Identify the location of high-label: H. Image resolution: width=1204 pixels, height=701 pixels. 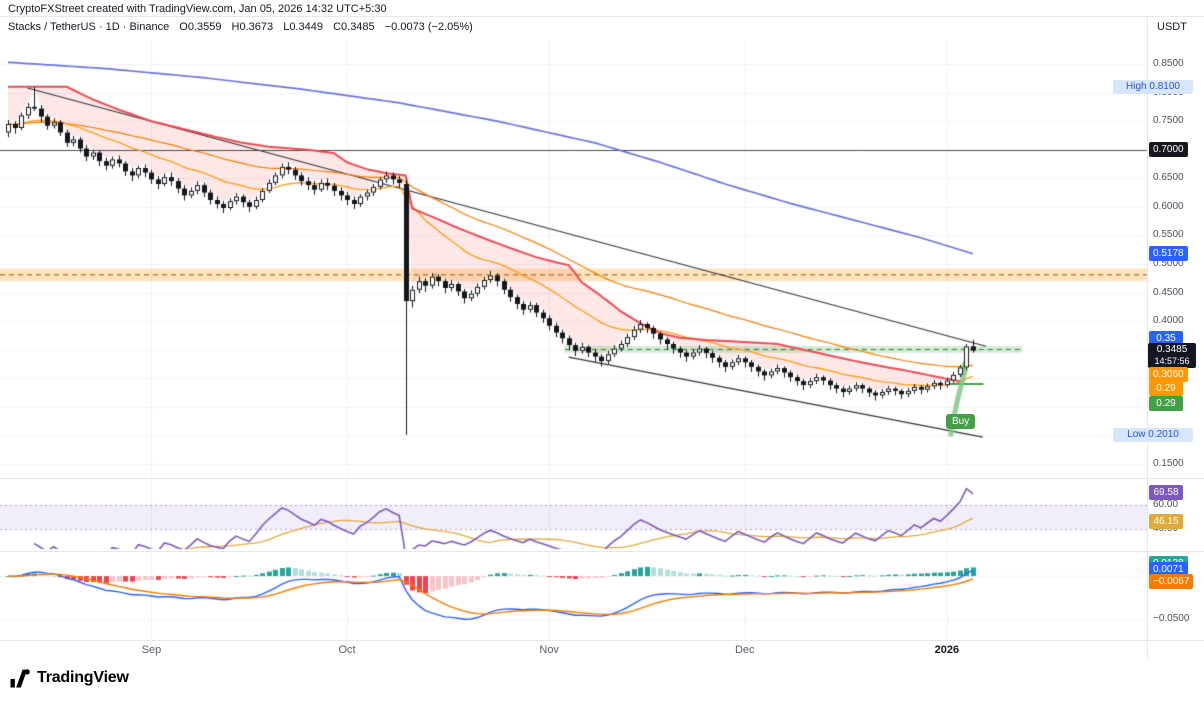
(235, 27).